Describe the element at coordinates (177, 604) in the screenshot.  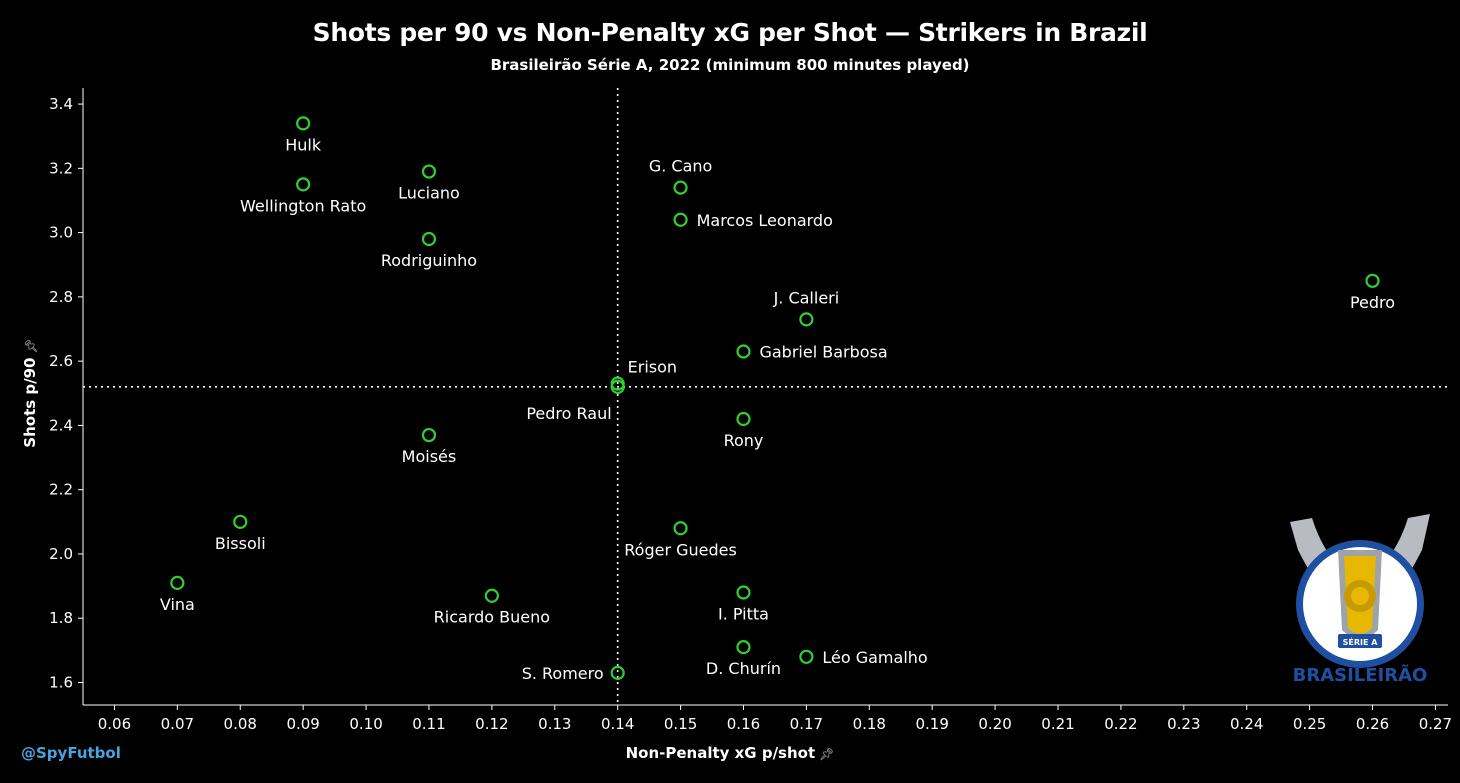
I see `data-label: Vina` at that location.